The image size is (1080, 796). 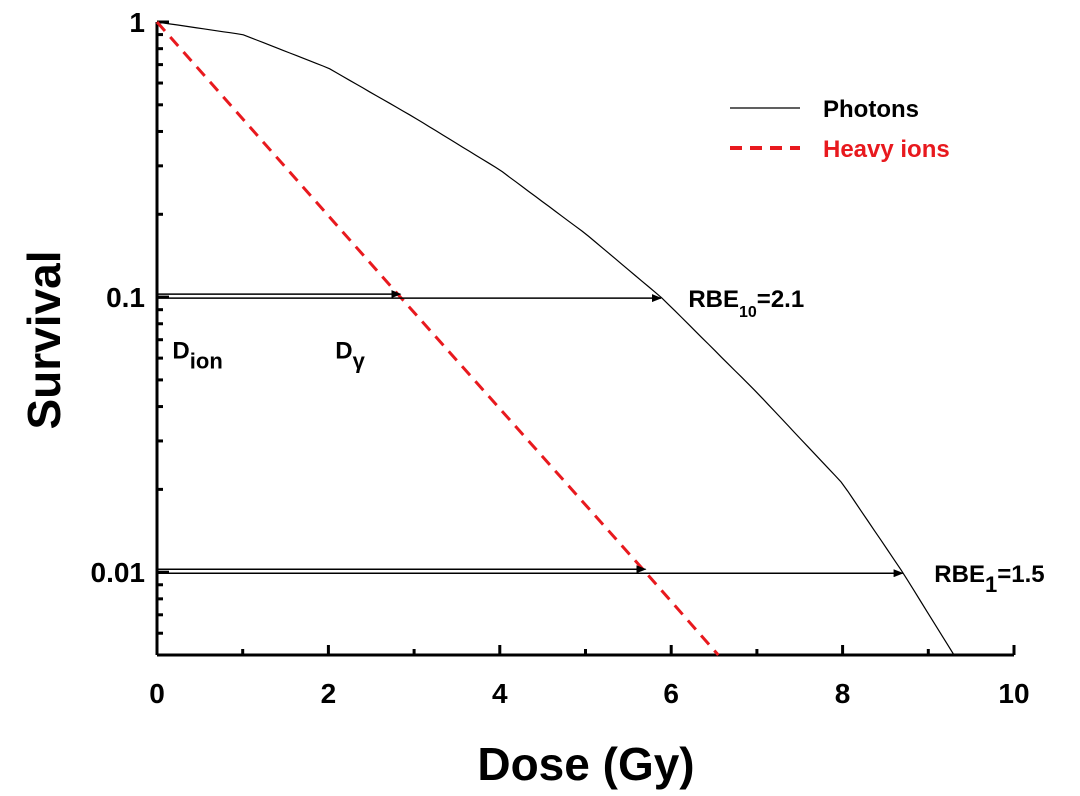 I want to click on x-axis-title: Dose (Gy), so click(x=585, y=764).